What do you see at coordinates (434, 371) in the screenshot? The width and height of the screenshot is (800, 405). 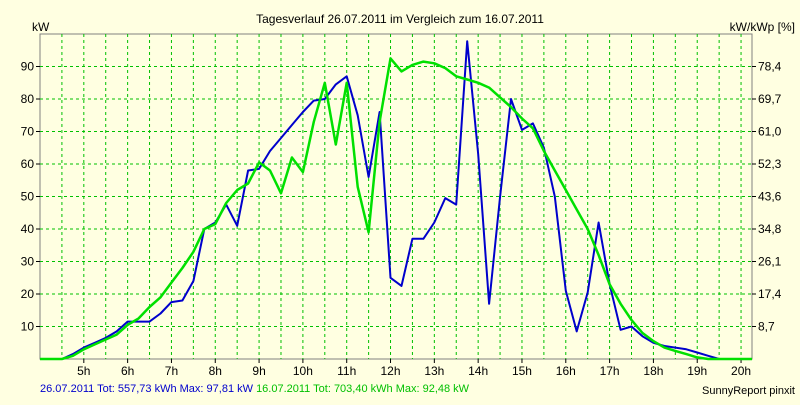 I see `x-tick-label: 13h` at bounding box center [434, 371].